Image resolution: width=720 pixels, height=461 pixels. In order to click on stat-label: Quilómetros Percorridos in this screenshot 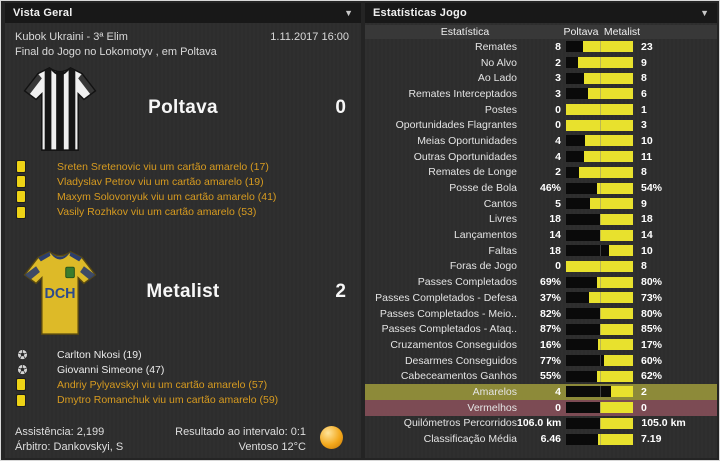, I will do `click(460, 423)`.